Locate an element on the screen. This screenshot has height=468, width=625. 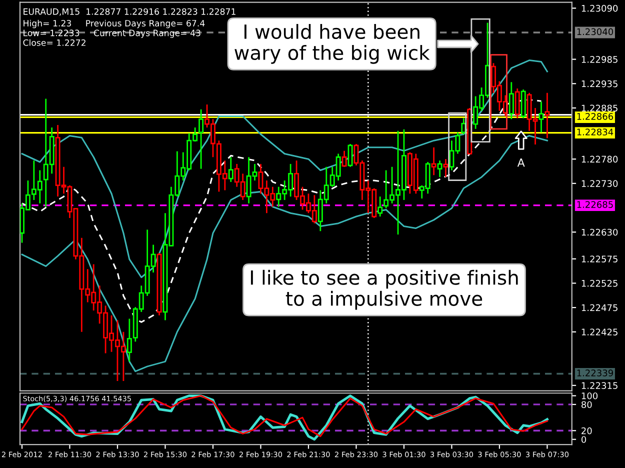
ref-line-label: 1.22685 is located at coordinates (595, 204).